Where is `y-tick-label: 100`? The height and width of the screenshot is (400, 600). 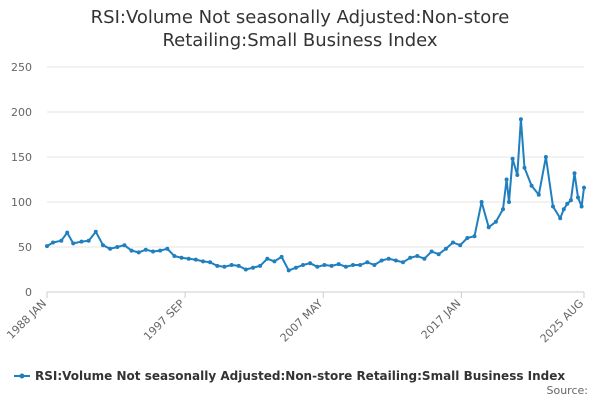 y-tick-label: 100 is located at coordinates (21, 202).